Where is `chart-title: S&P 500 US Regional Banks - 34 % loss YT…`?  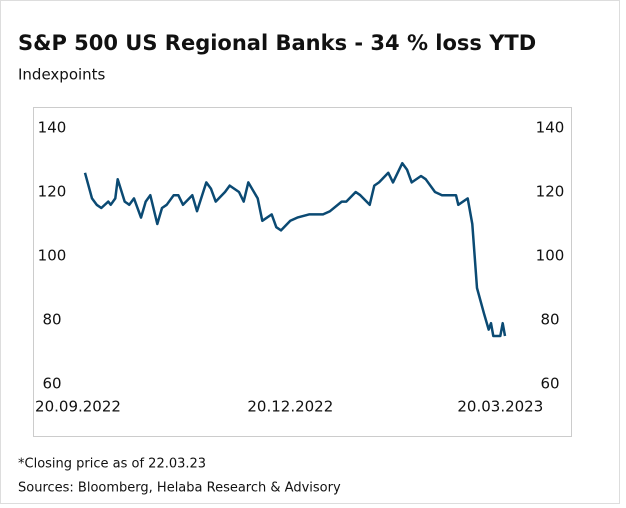
chart-title: S&P 500 US Regional Banks - 34 % loss YT… is located at coordinates (277, 43).